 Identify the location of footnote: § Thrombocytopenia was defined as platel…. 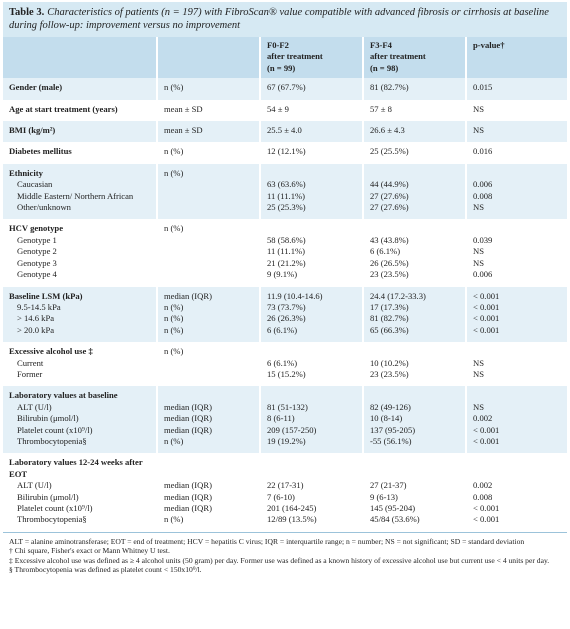
(105, 570).